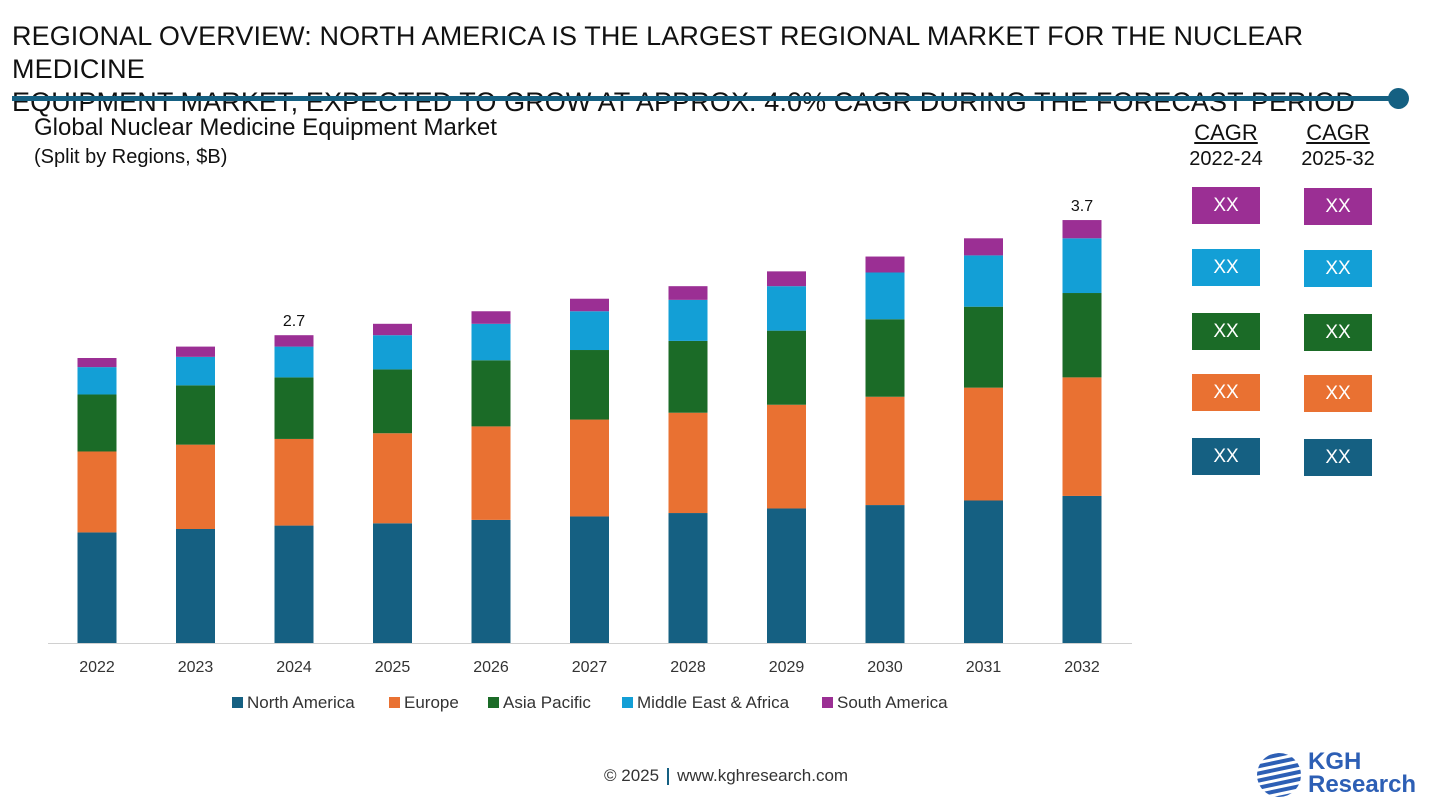 Image resolution: width=1431 pixels, height=806 pixels. What do you see at coordinates (632, 775) in the screenshot?
I see `copyright: © 2025` at bounding box center [632, 775].